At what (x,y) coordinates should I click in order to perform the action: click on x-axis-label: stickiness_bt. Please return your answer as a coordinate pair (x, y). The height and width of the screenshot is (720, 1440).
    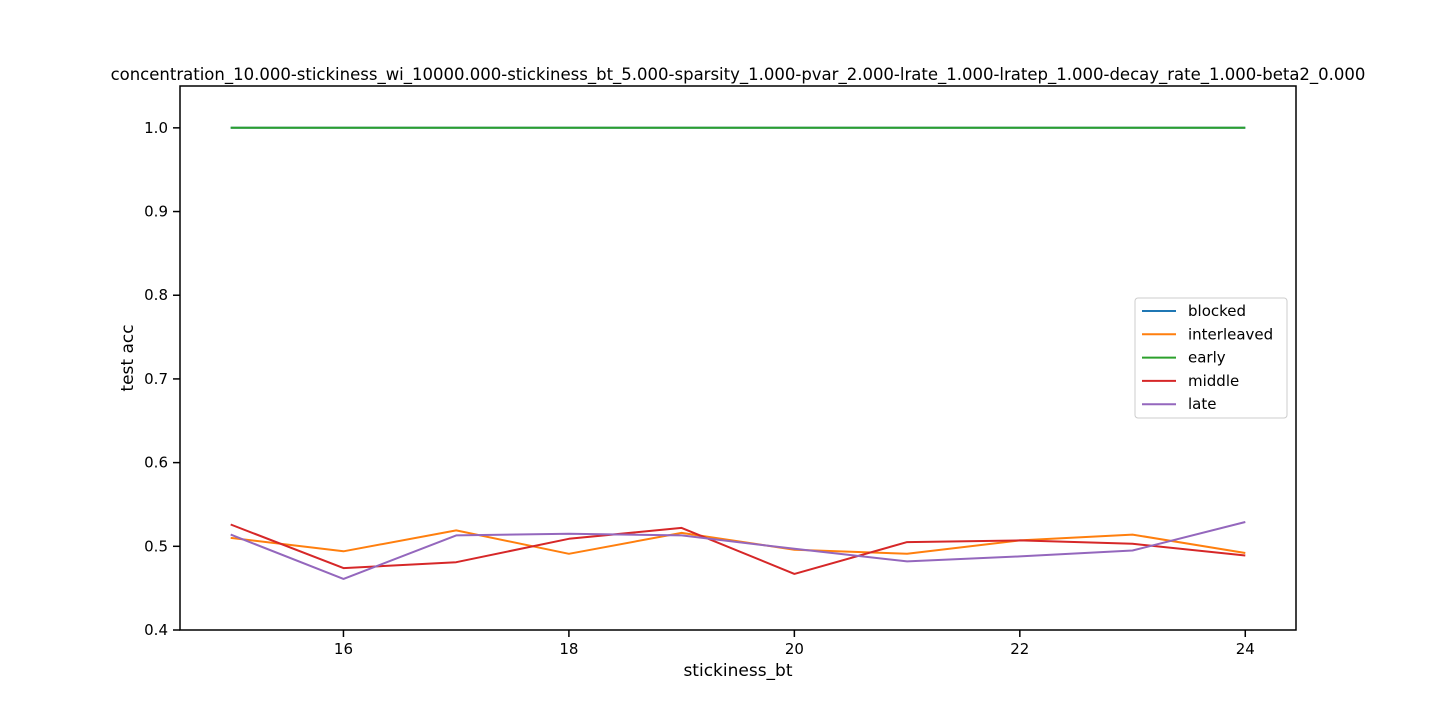
    Looking at the image, I should click on (737, 671).